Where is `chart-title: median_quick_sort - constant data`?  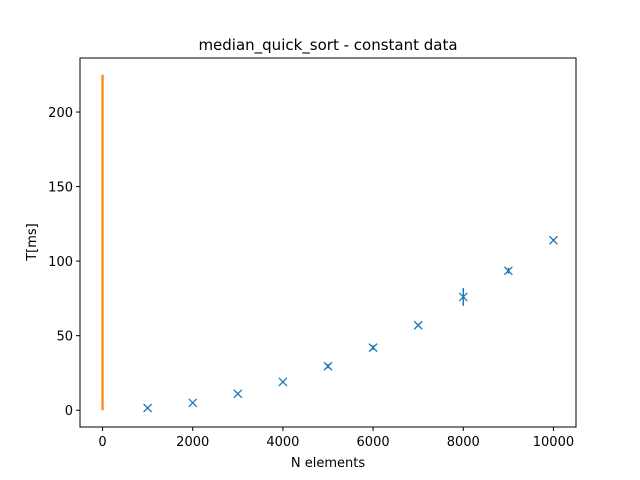 chart-title: median_quick_sort - constant data is located at coordinates (327, 45).